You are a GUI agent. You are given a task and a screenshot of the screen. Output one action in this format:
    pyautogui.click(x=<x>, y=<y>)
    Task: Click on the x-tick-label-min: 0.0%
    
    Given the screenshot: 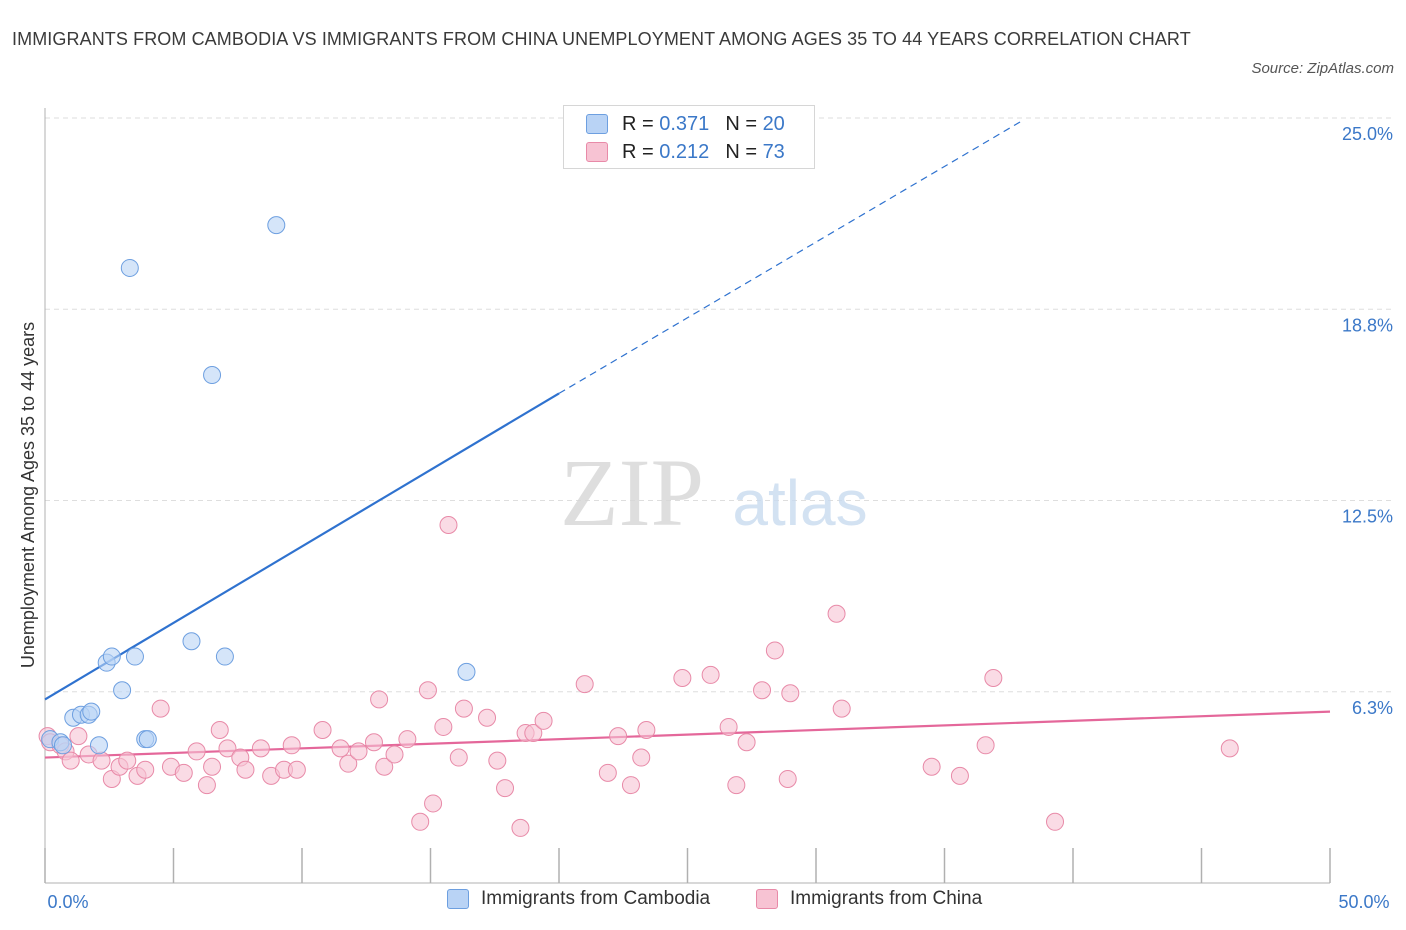 What is the action you would take?
    pyautogui.click(x=67, y=902)
    